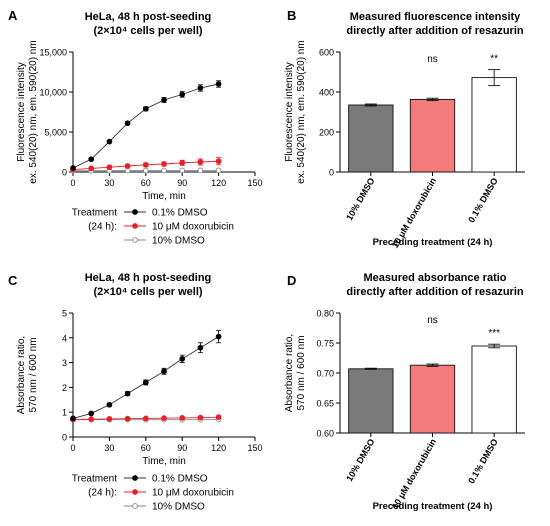 This screenshot has height=526, width=550. I want to click on panel-d-y-axis-label: Absorbance ratio,570 nm / 600 nm, so click(295, 373).